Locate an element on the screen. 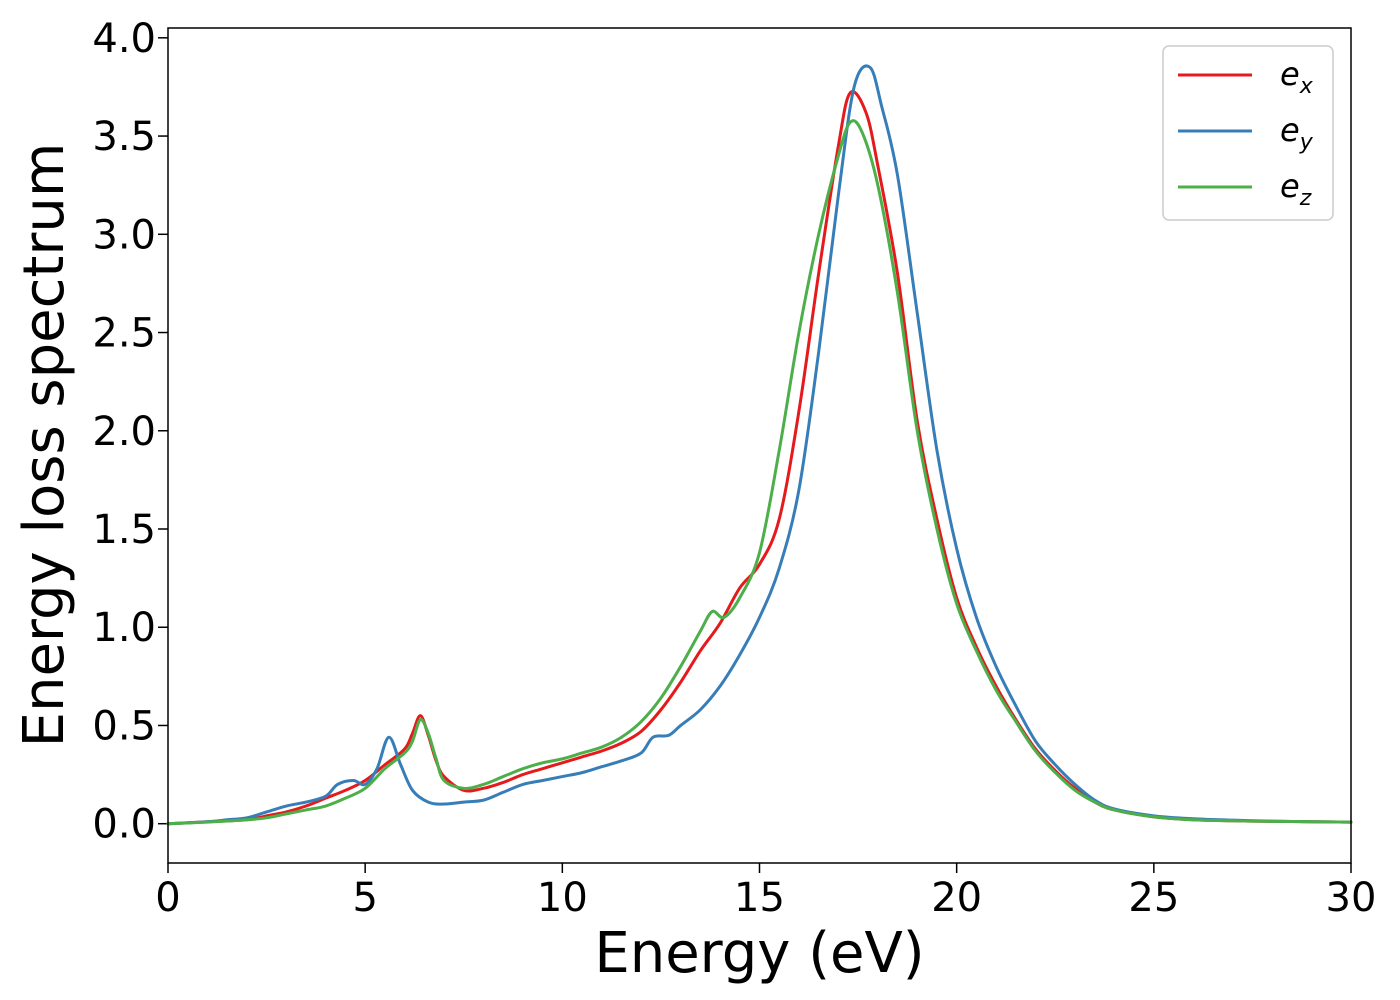 This screenshot has height=1000, width=1400. legend-label-sub: x is located at coordinates (1306, 86).